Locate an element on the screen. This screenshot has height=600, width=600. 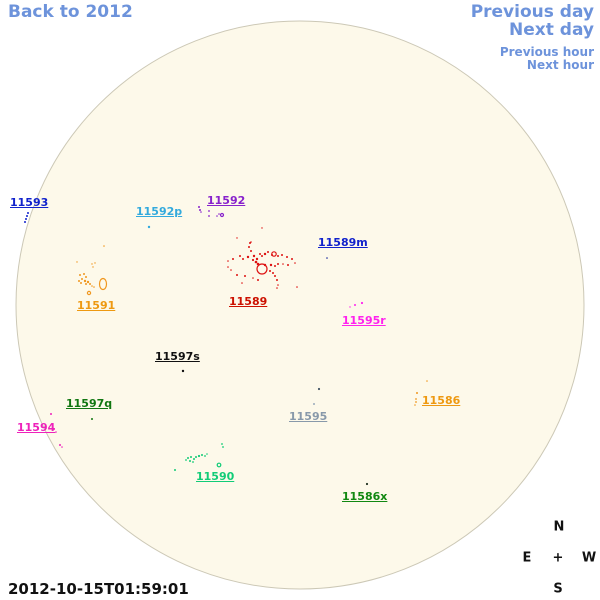
region-link-11595r: 11595r is located at coordinates (364, 320).